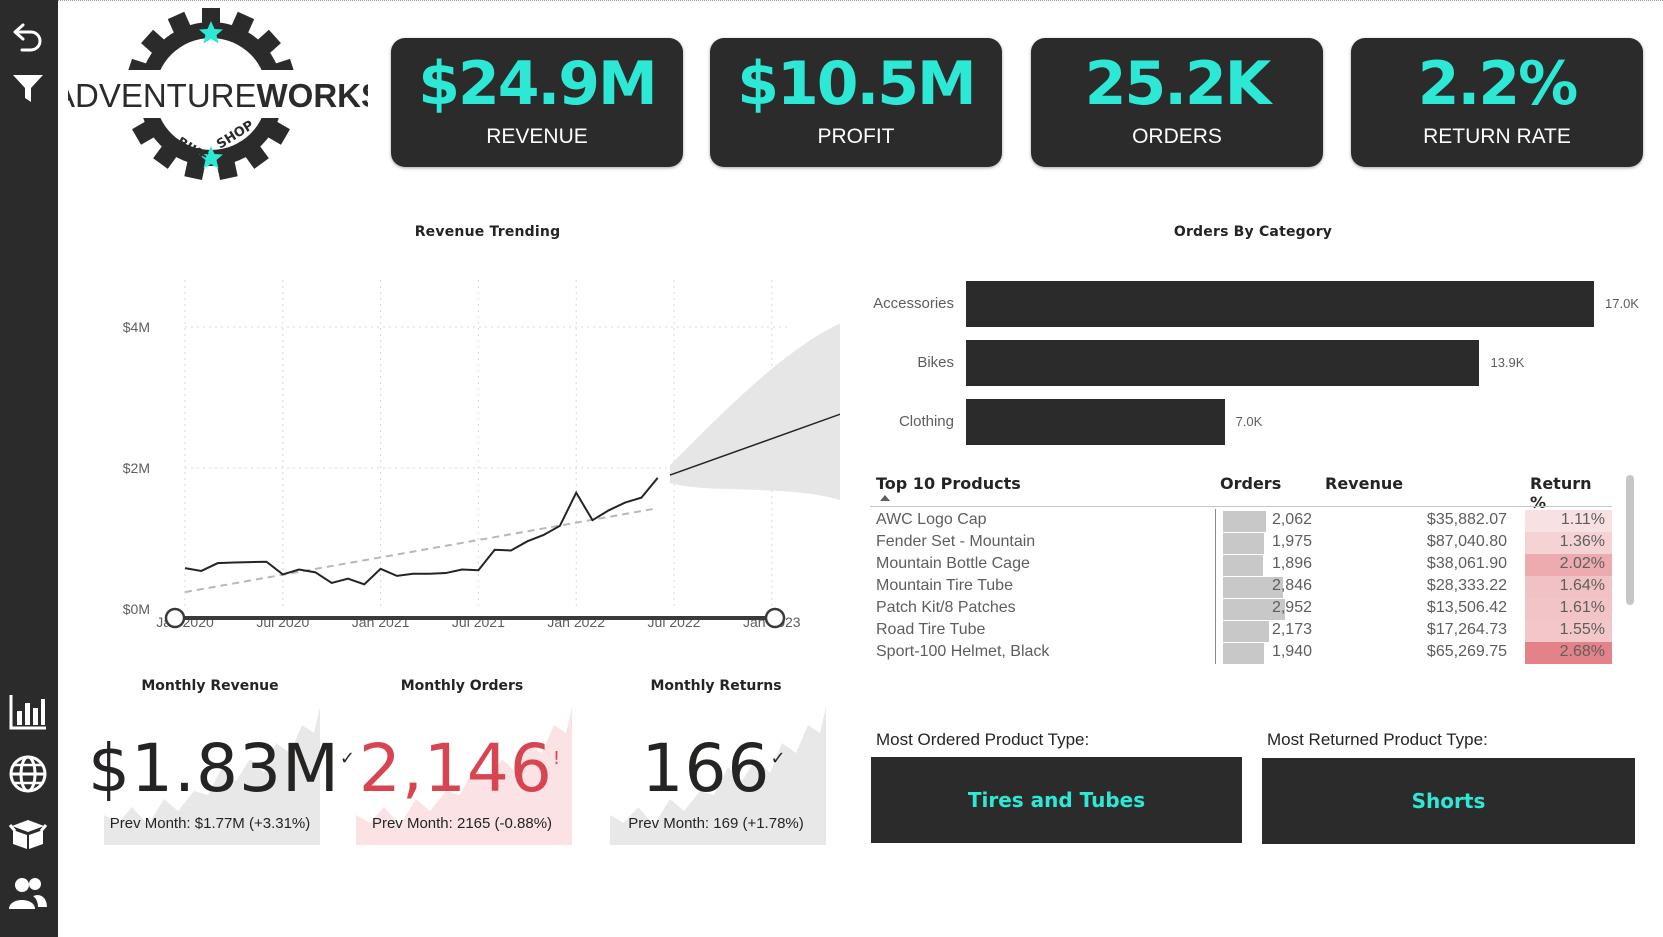 The width and height of the screenshot is (1663, 937). I want to click on revenue-cell: $13,506.42, so click(1466, 607).